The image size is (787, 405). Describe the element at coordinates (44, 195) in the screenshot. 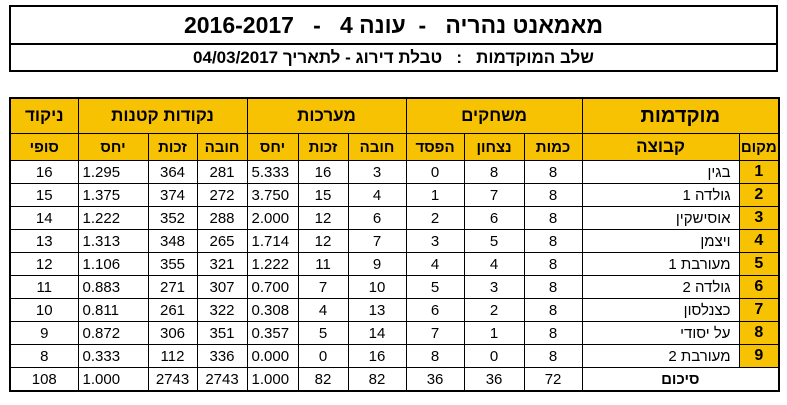

I see `score-cell: 15` at that location.